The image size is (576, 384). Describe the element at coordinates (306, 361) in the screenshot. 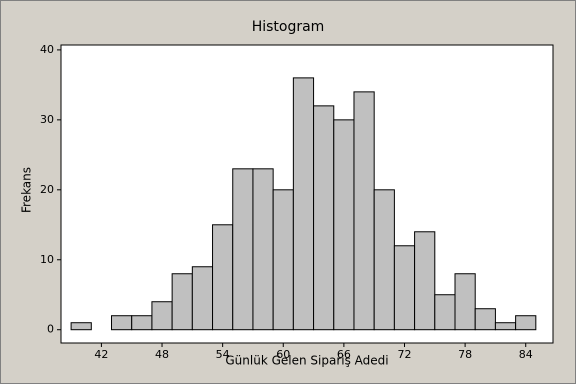

I see `x-axis-label: Günlük Gelen Sipariş Adedi` at that location.